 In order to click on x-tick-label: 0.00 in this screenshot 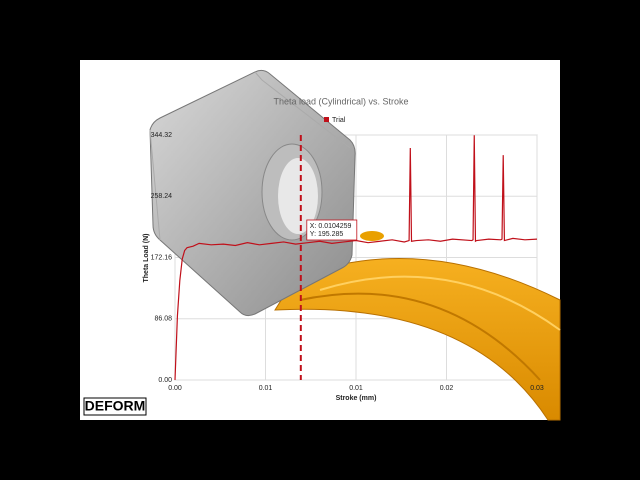, I will do `click(175, 388)`.